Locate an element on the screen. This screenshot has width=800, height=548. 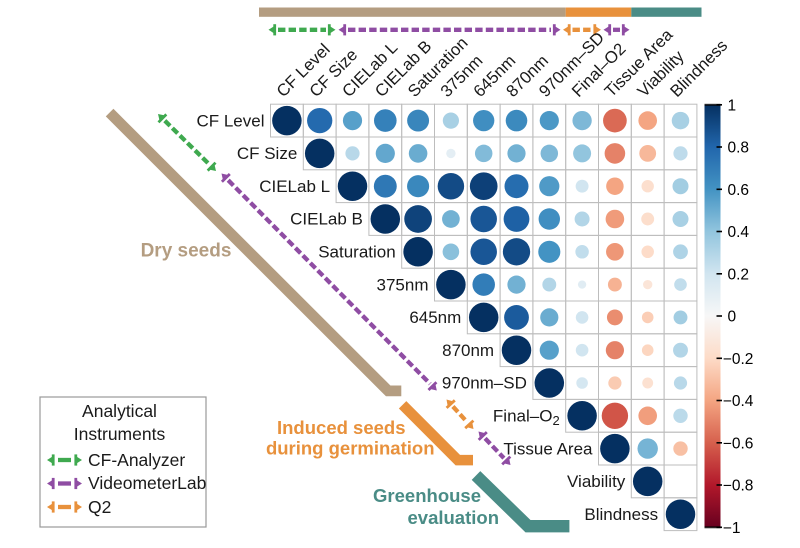
svg-text: Blindness is located at coordinates (621, 514).